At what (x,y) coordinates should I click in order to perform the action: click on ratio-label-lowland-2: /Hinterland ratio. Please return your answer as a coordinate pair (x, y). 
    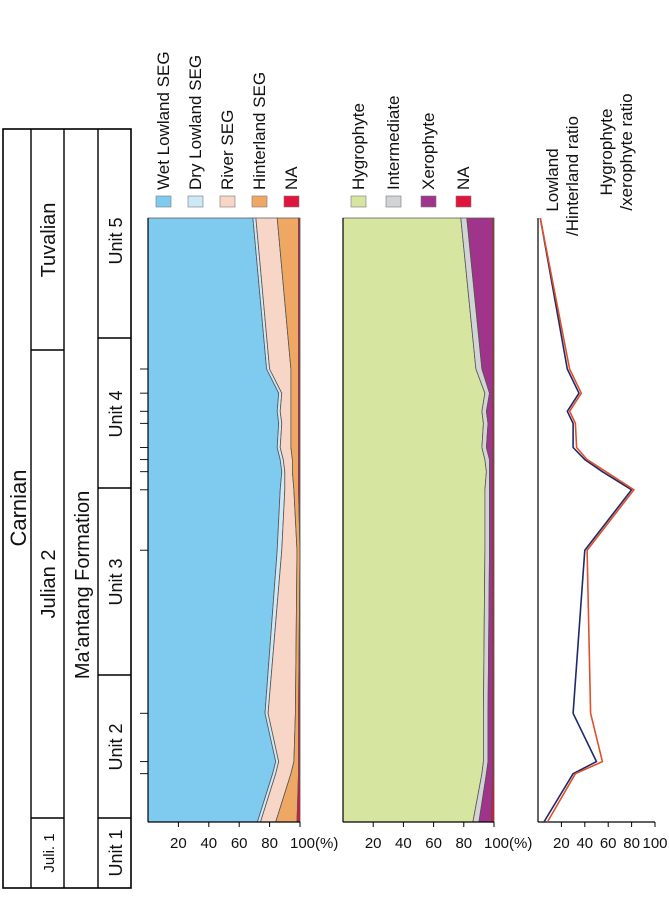
    Looking at the image, I should click on (572, 176).